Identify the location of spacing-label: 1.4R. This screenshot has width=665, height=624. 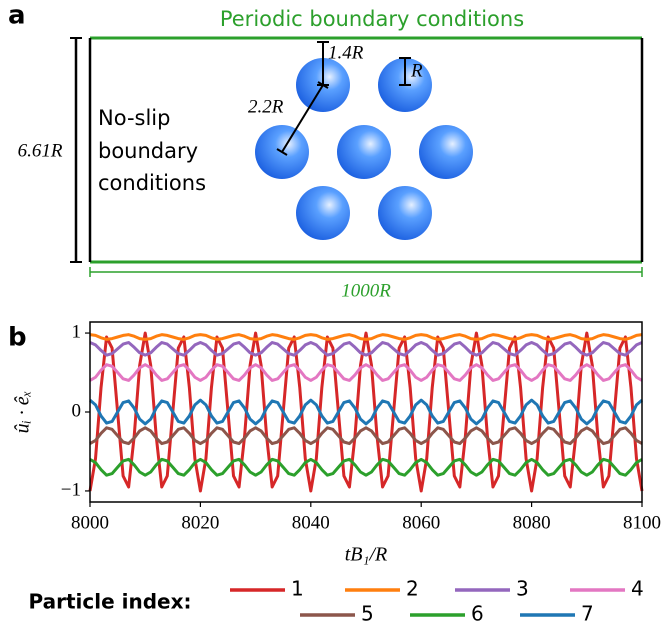
(346, 52).